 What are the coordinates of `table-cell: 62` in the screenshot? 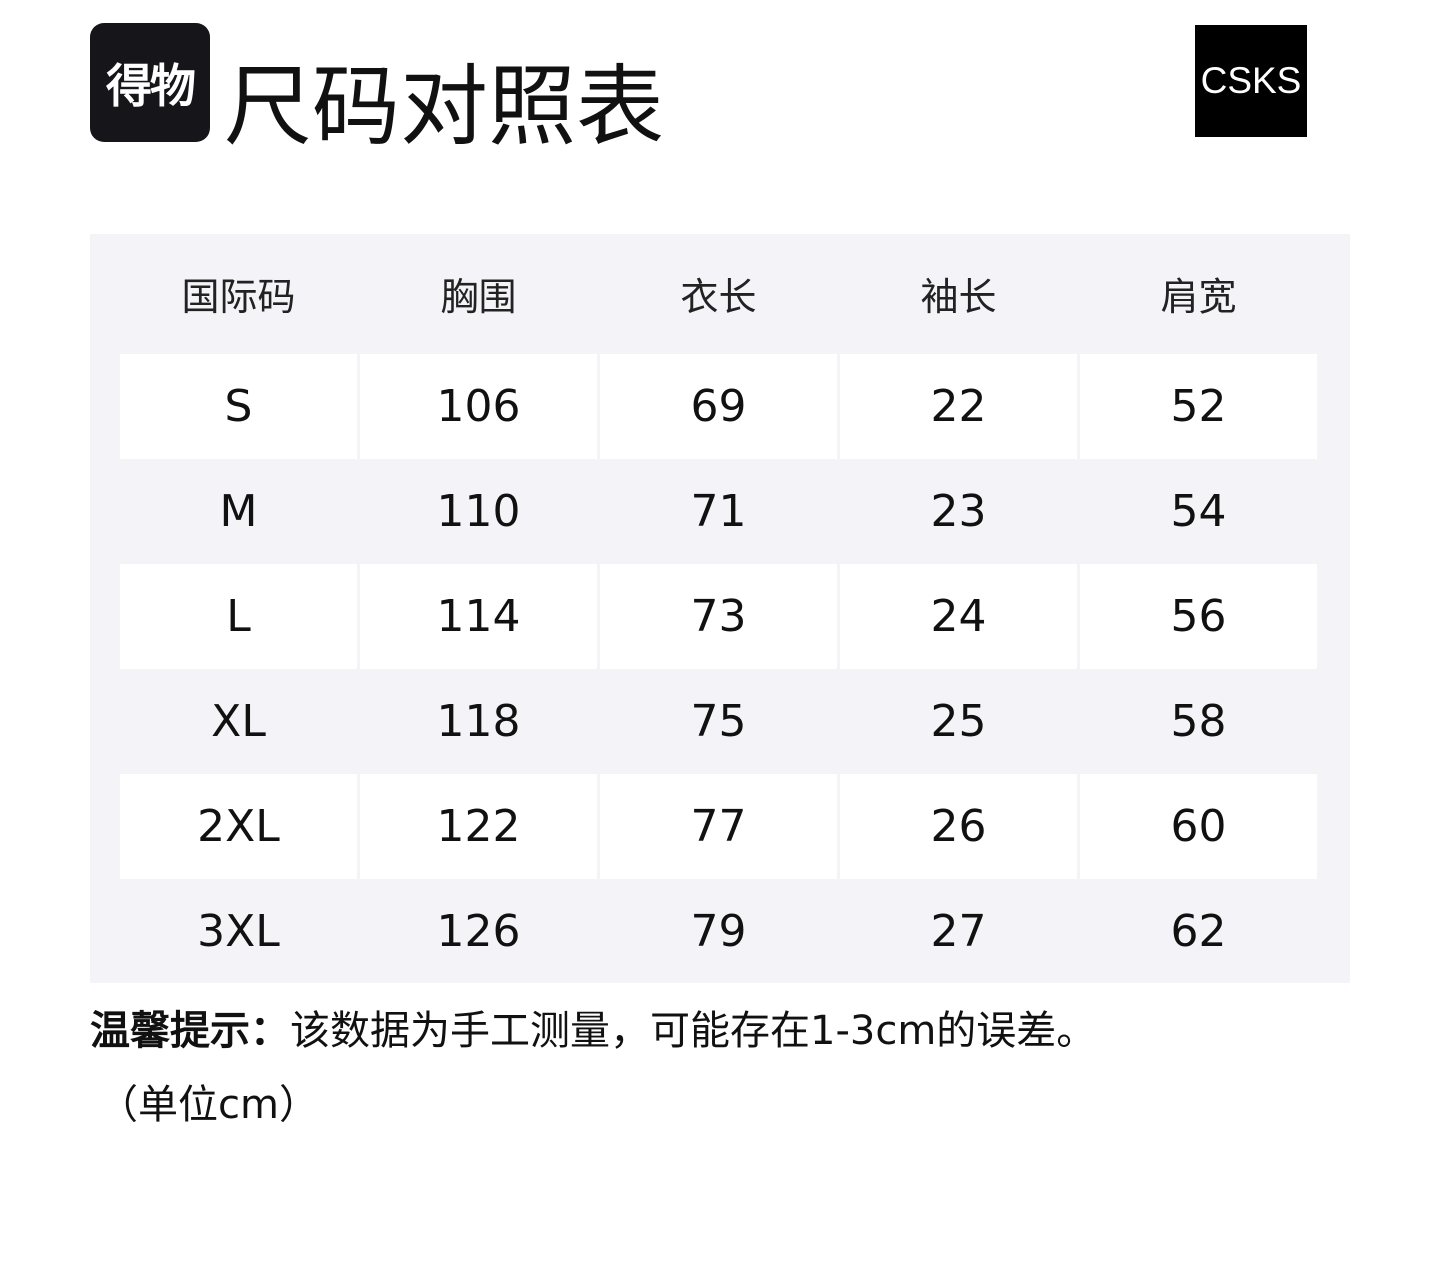 It's located at (1198, 931).